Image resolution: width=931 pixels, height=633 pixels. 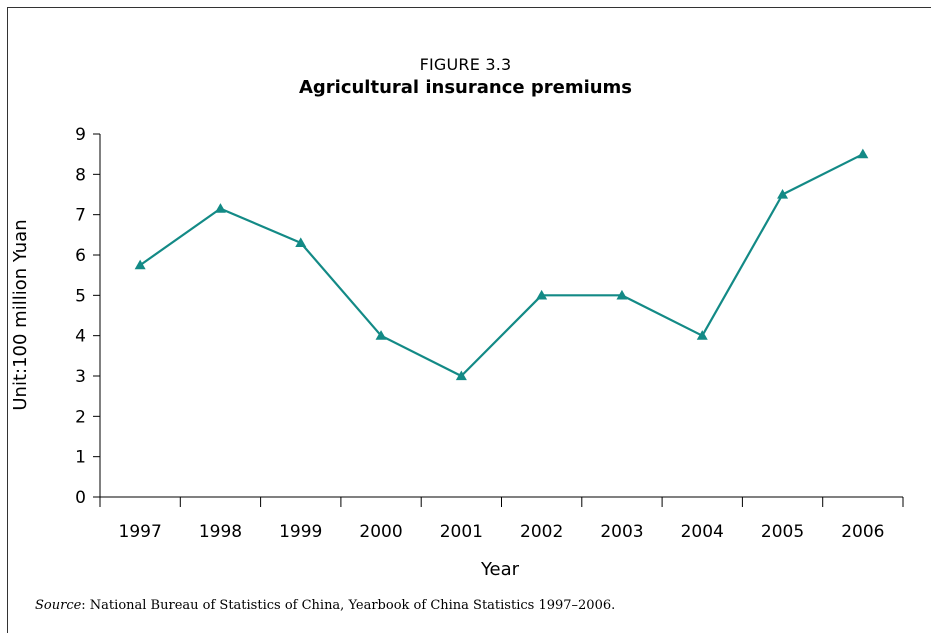 I want to click on y-tick-label: 3, so click(x=80, y=377).